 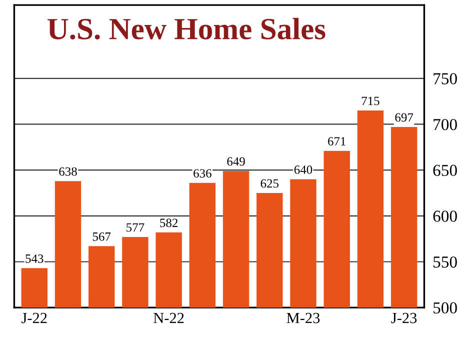 What do you see at coordinates (236, 161) in the screenshot?
I see `data-label: 649` at bounding box center [236, 161].